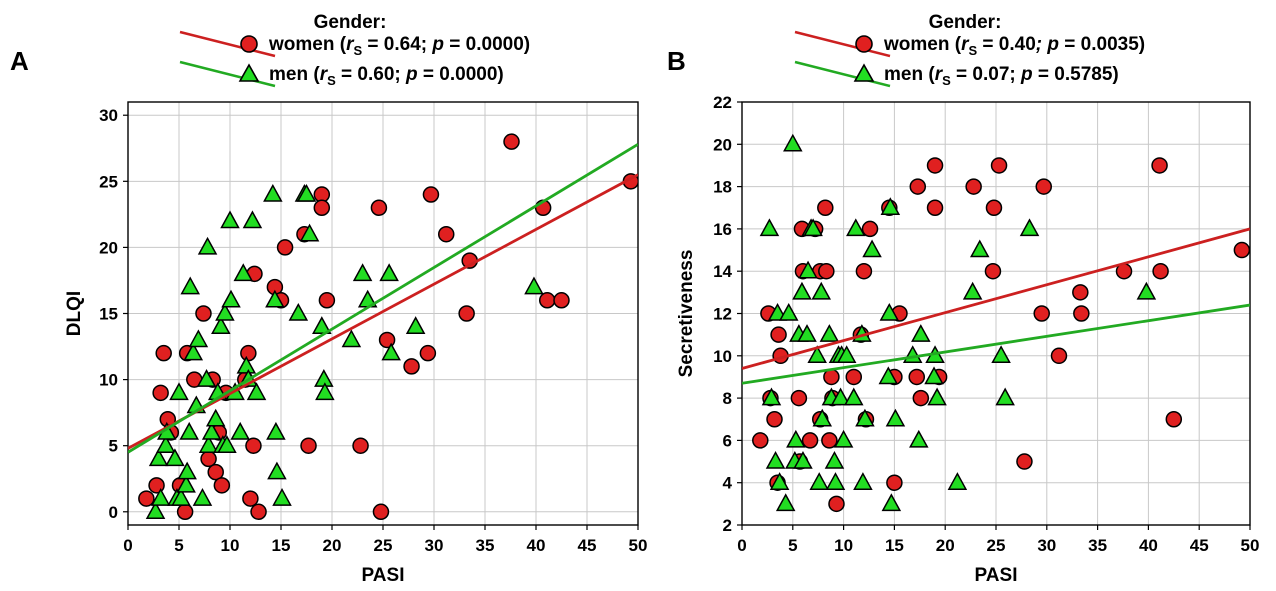 This screenshot has height=591, width=1276. What do you see at coordinates (996, 344) in the screenshot?
I see `fit-line-men` at bounding box center [996, 344].